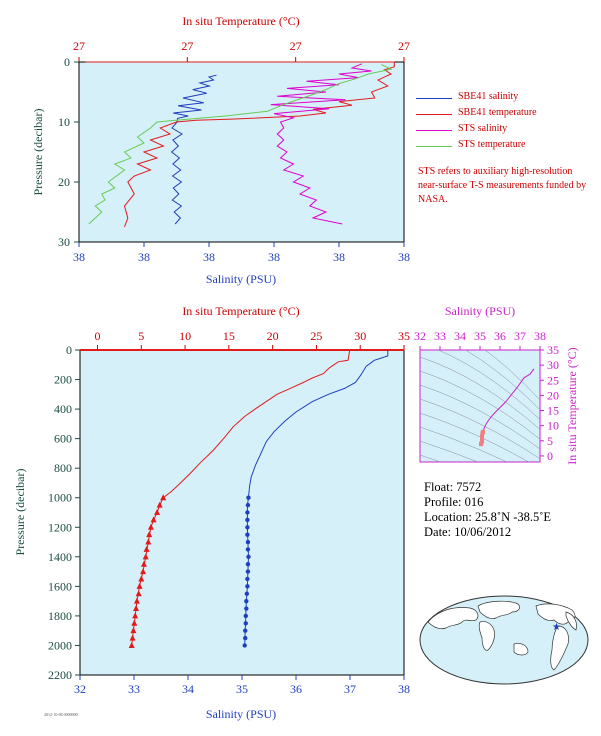 This screenshot has width=601, height=736. Describe the element at coordinates (80, 689) in the screenshot. I see `lower-bottom-tick-label: 32` at that location.